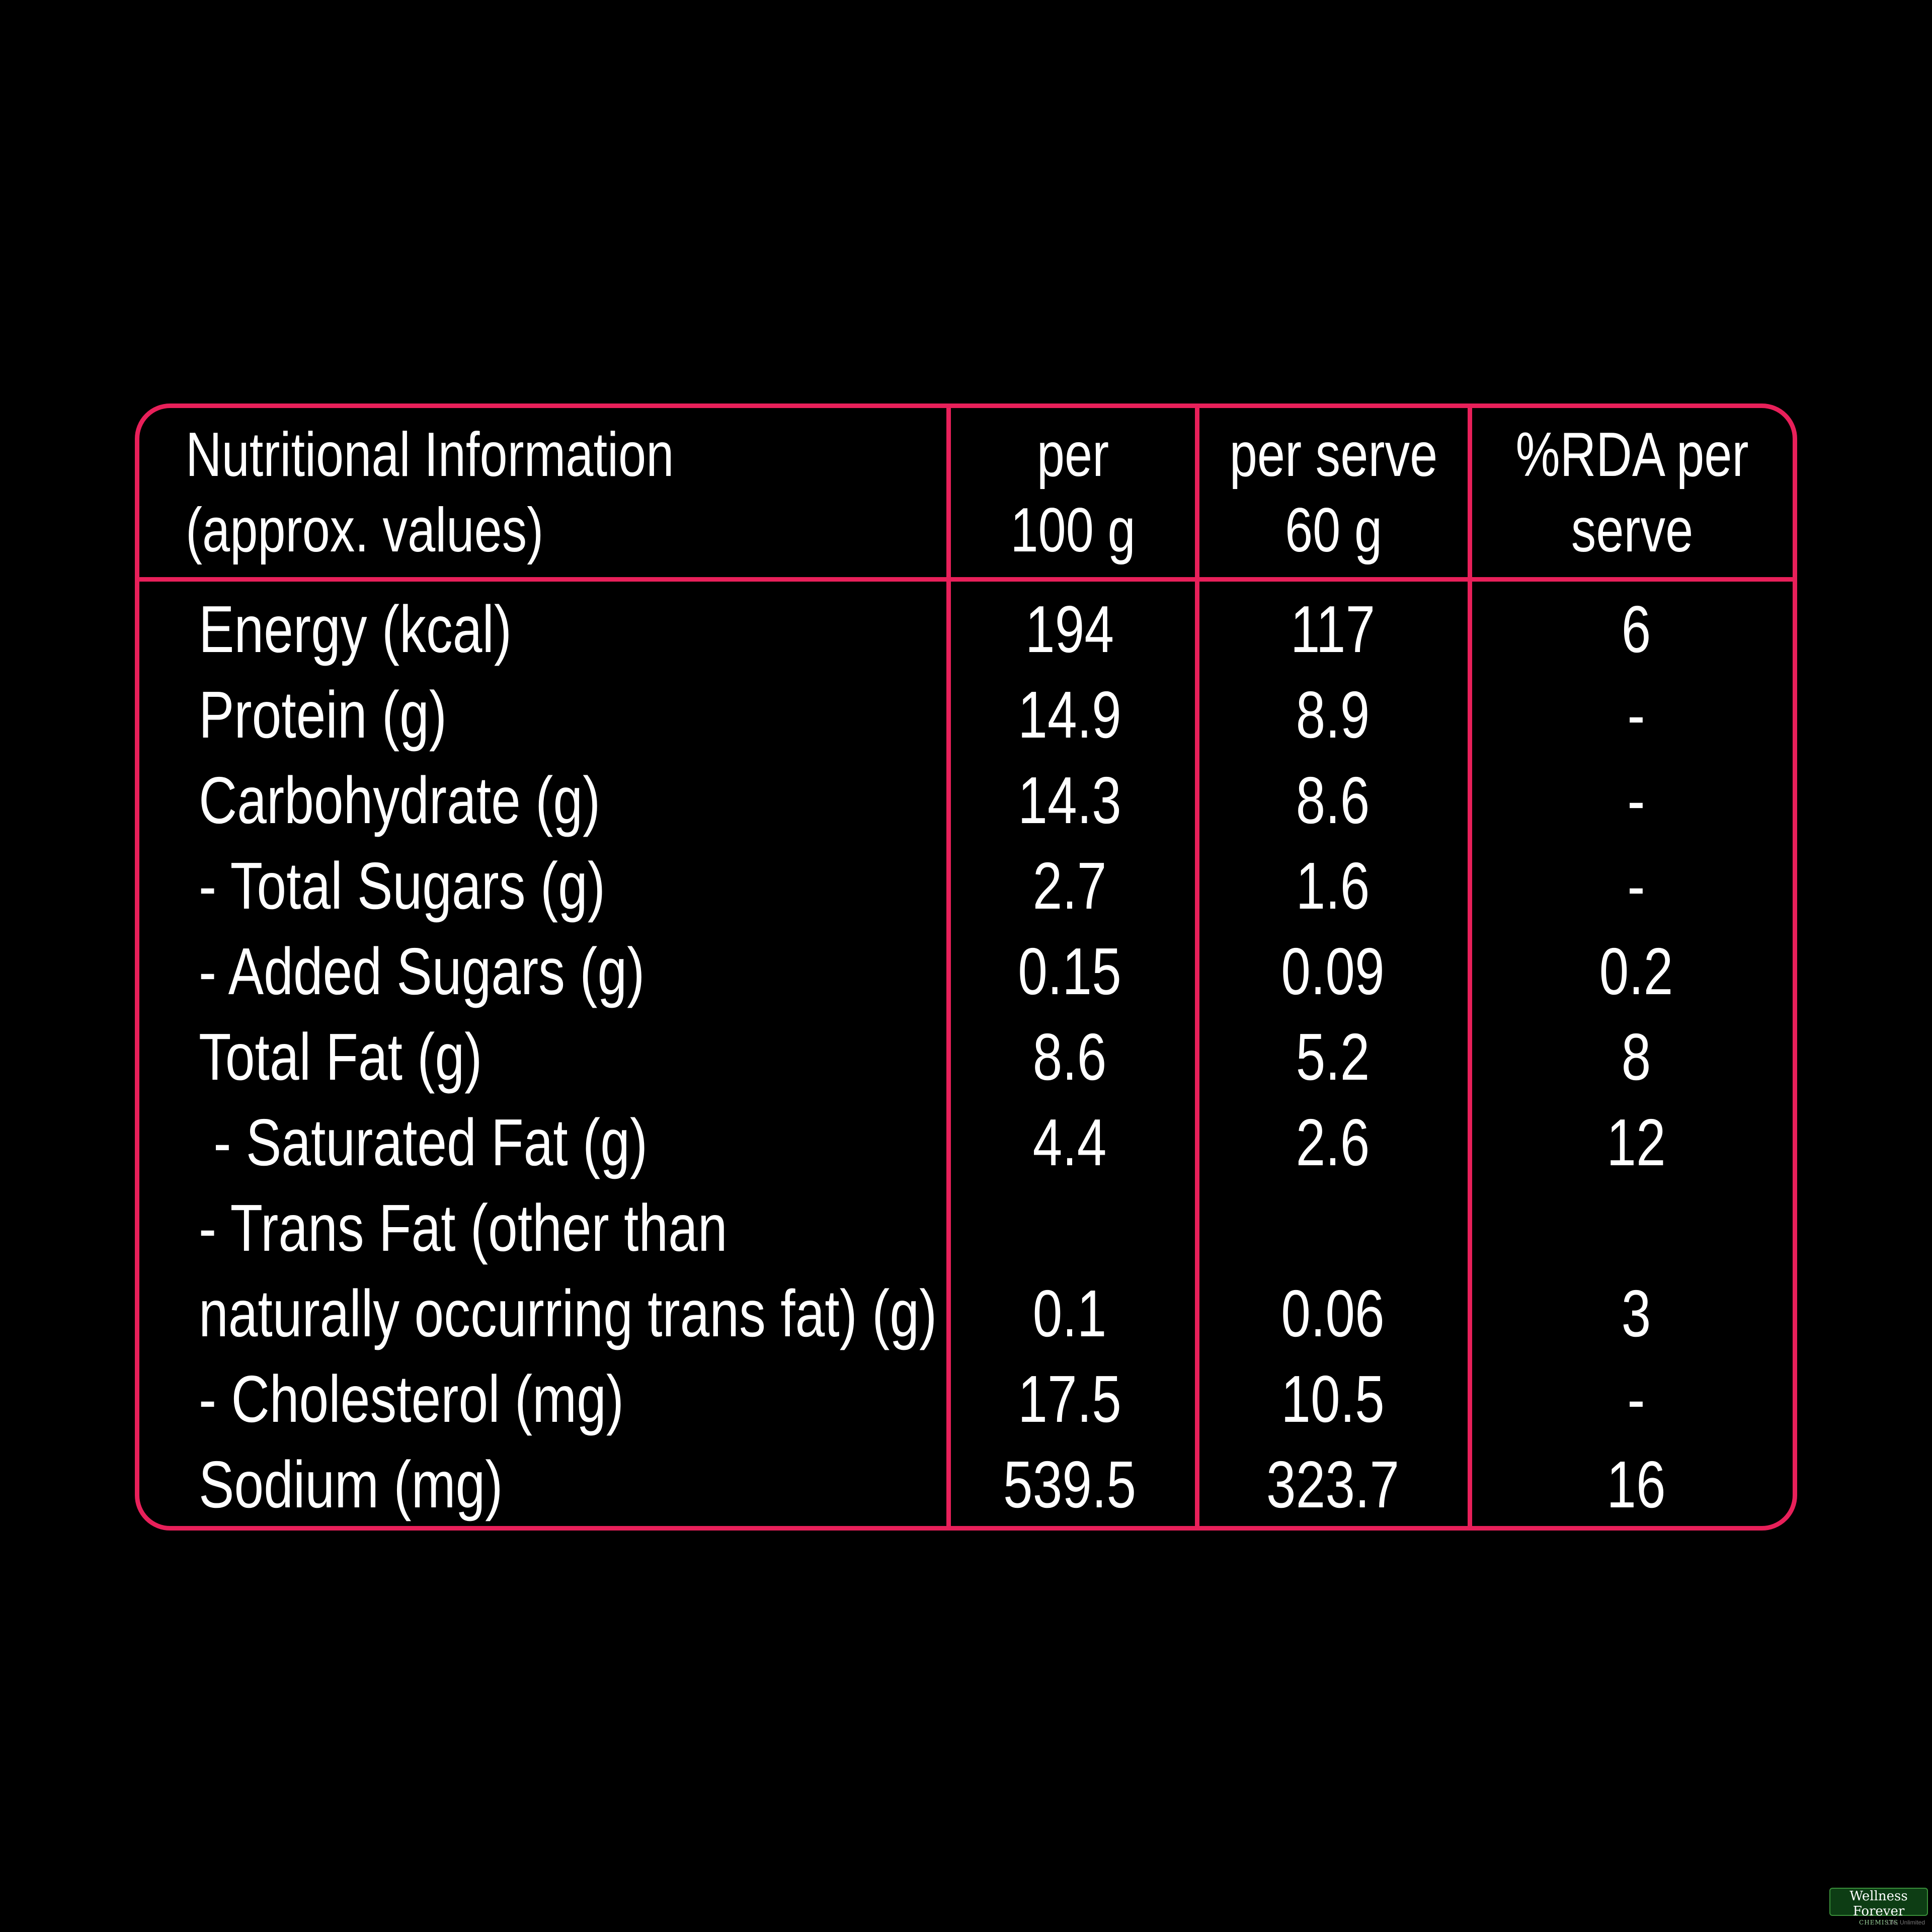 This screenshot has width=1932, height=1932. What do you see at coordinates (1333, 629) in the screenshot?
I see `per-serve-value: 117` at bounding box center [1333, 629].